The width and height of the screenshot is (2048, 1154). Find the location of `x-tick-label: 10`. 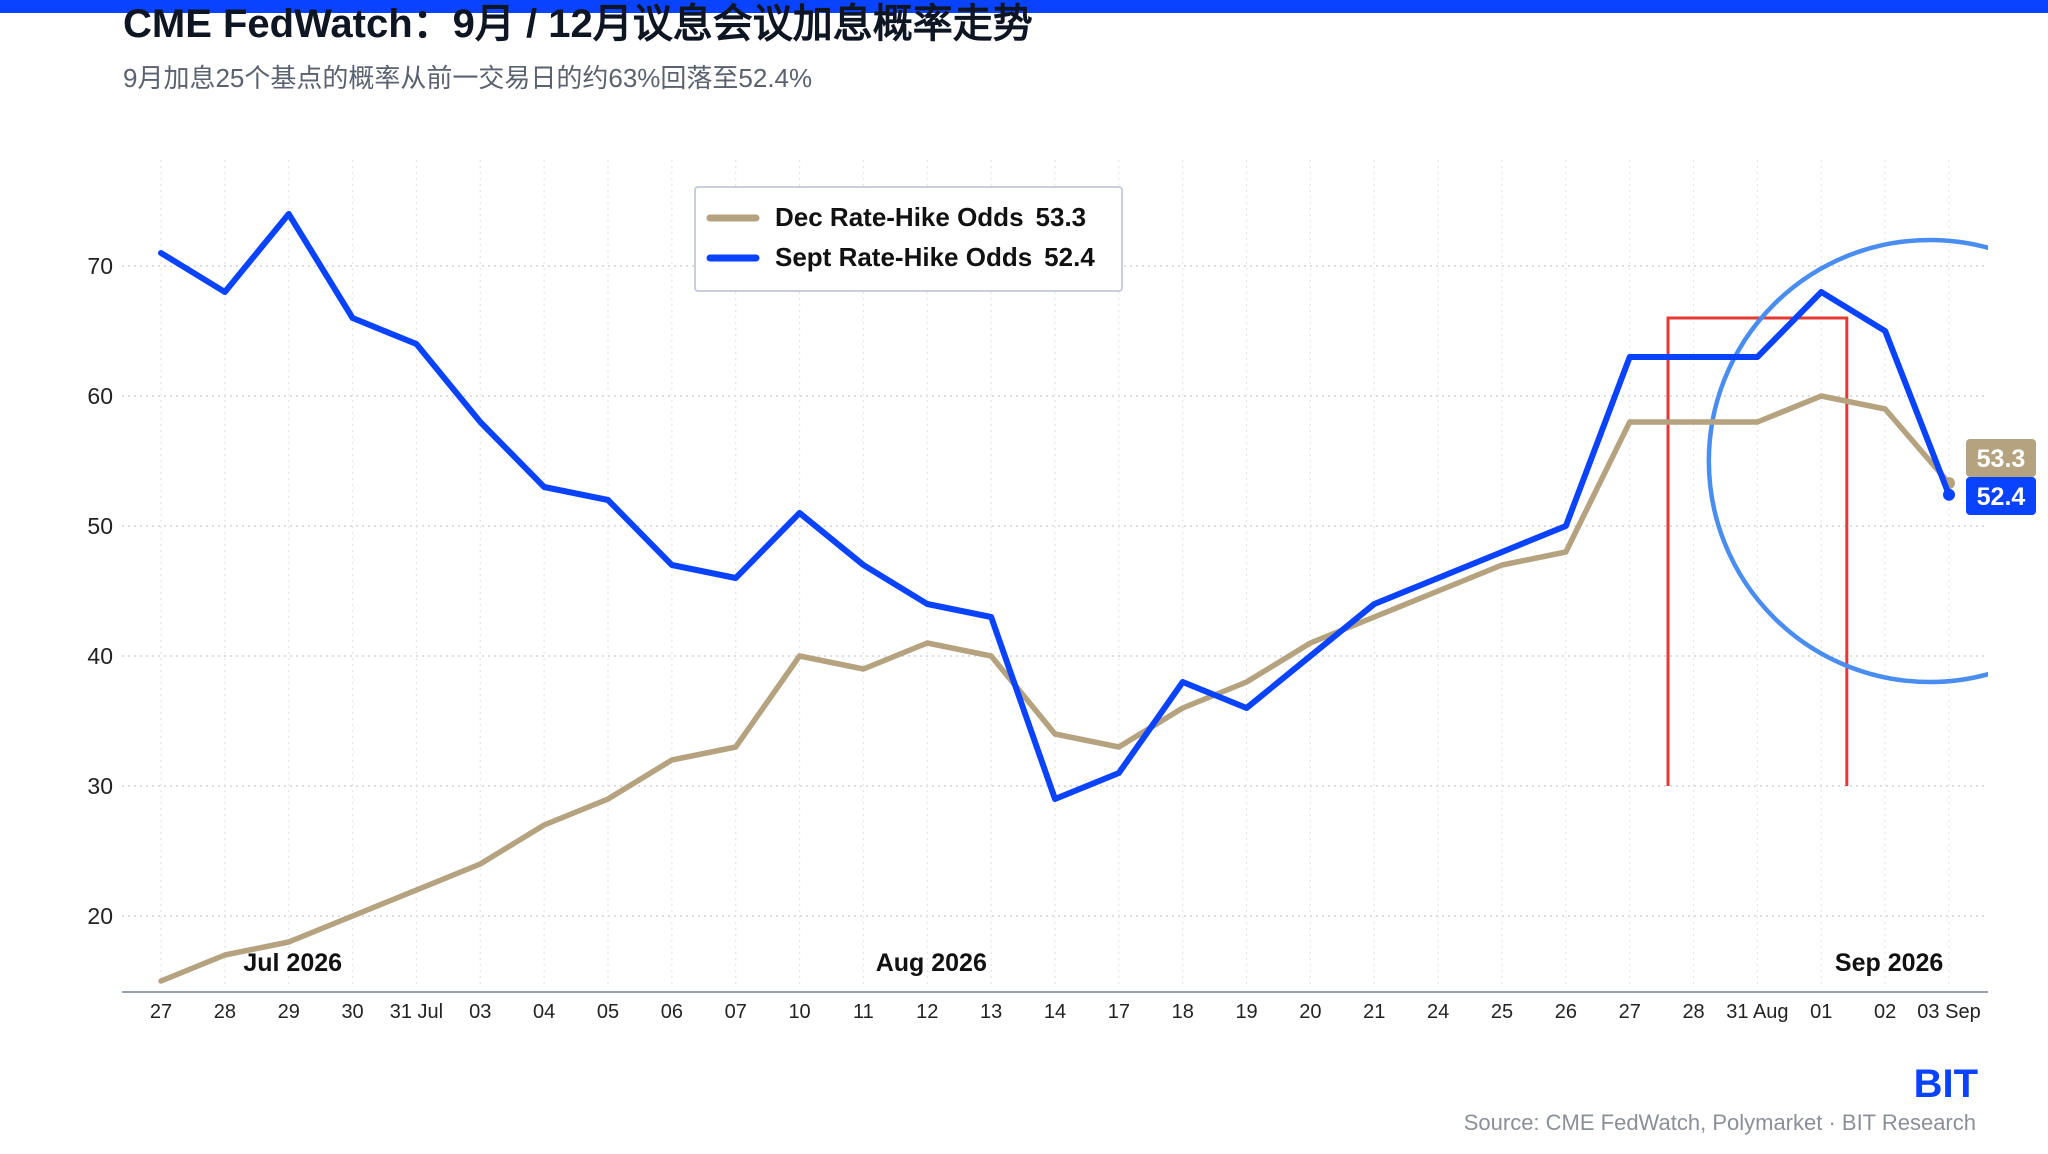

x-tick-label: 10 is located at coordinates (799, 1012).